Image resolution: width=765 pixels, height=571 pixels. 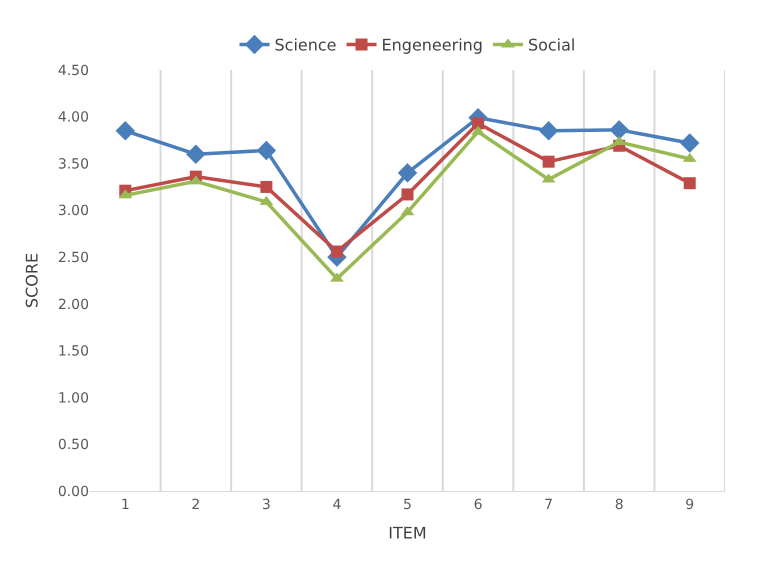 What do you see at coordinates (73, 352) in the screenshot?
I see `y-tick-label: 1.50` at bounding box center [73, 352].